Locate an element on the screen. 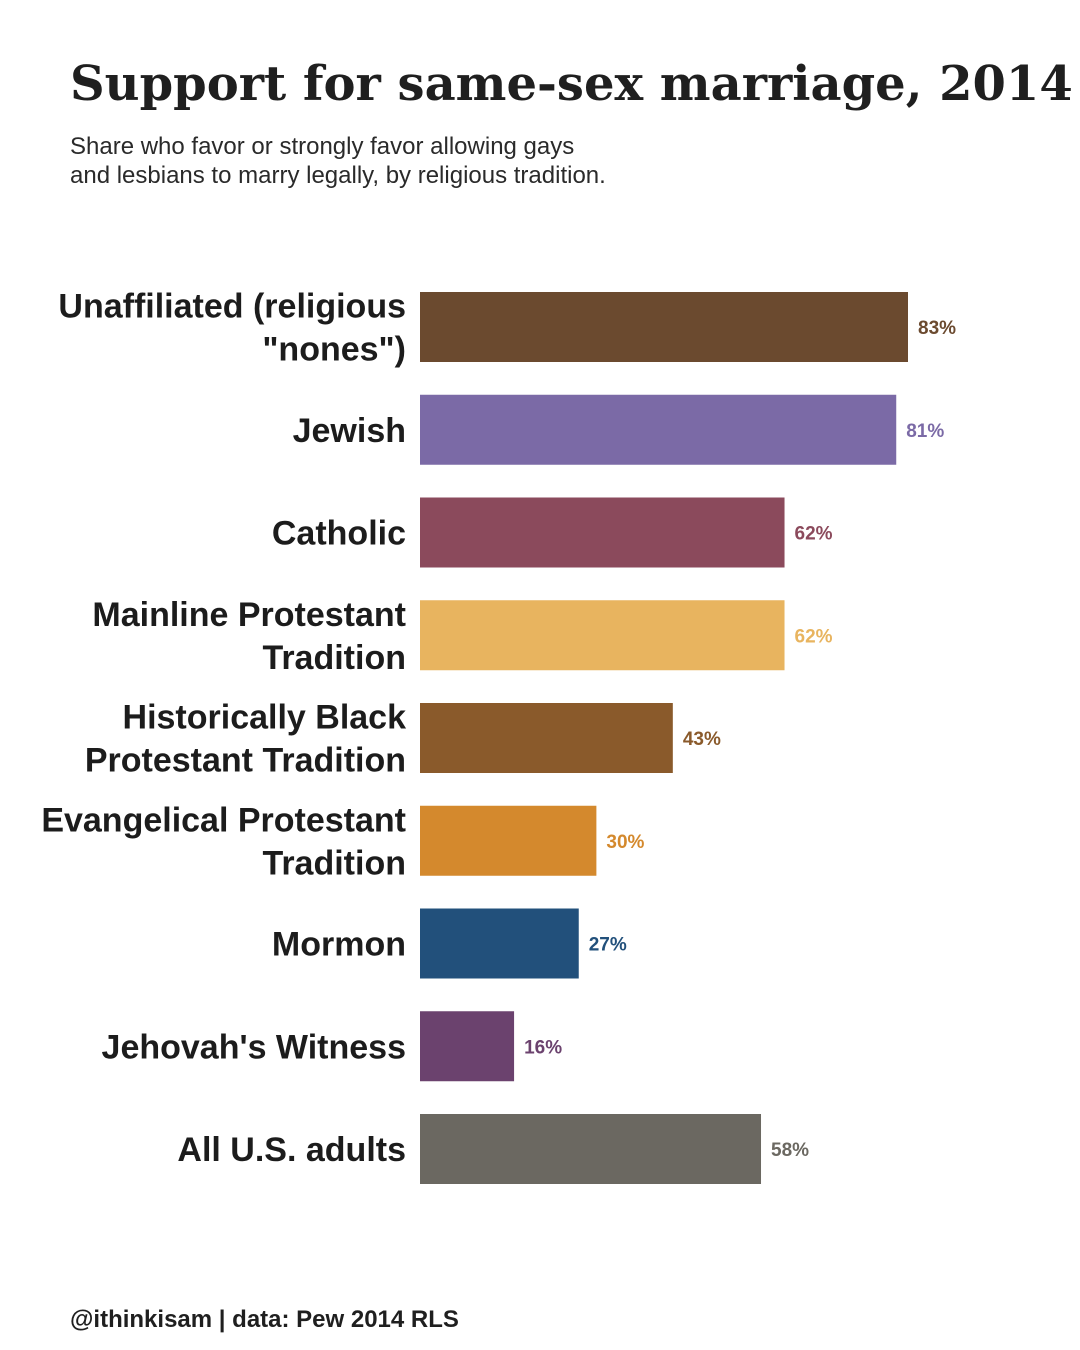 The height and width of the screenshot is (1350, 1080). category-label: Jehovah's Witness is located at coordinates (254, 1047).